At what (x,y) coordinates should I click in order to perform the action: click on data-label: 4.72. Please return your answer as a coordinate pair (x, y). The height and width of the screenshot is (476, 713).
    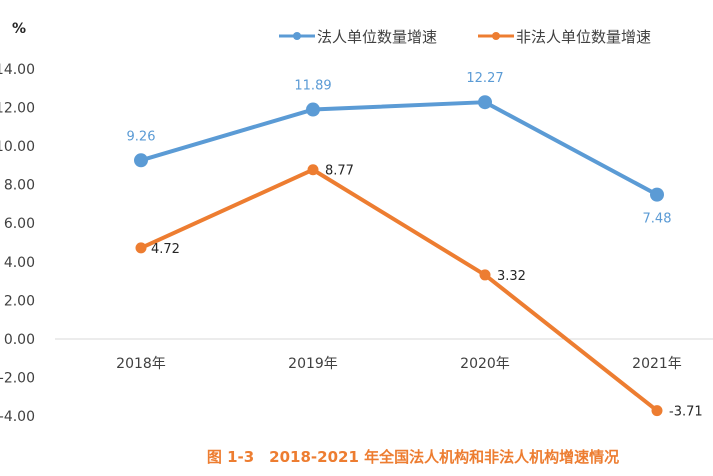
    Looking at the image, I should click on (165, 249).